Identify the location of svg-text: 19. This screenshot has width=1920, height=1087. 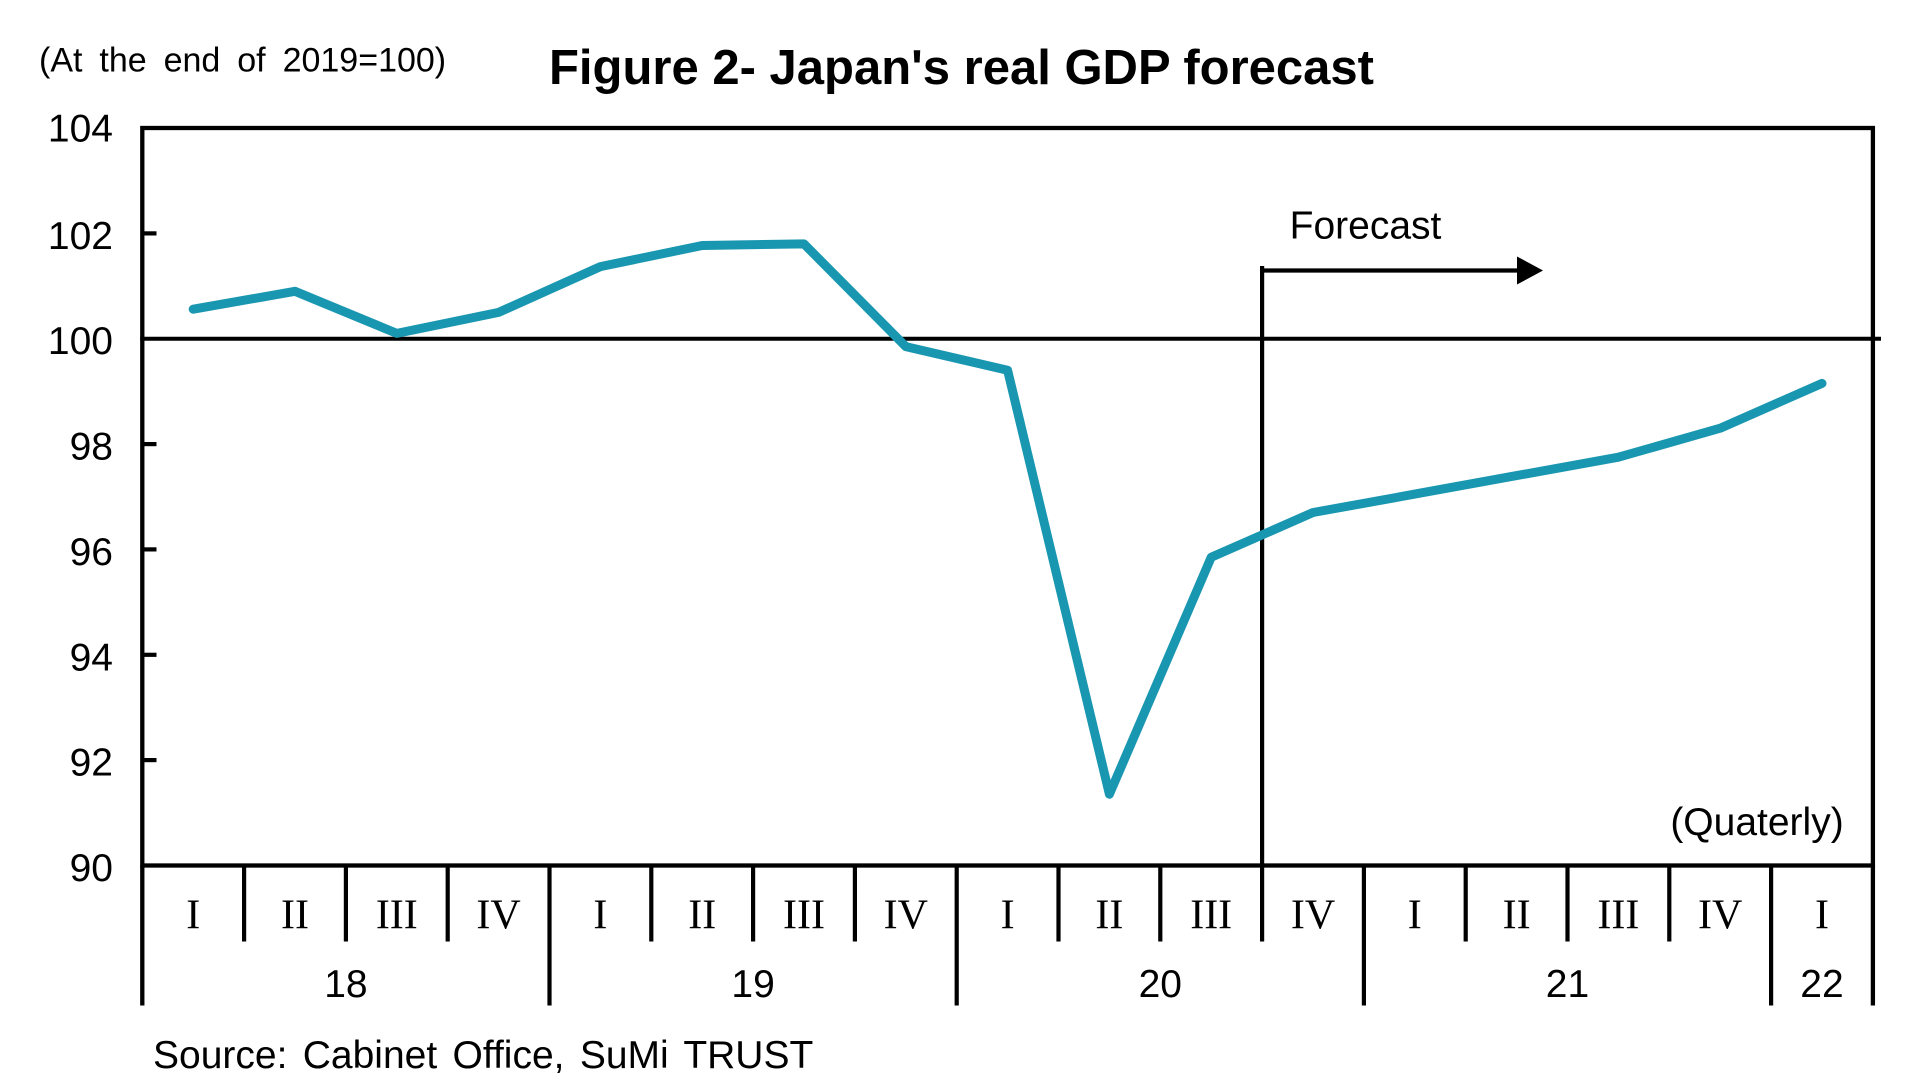
(752, 984).